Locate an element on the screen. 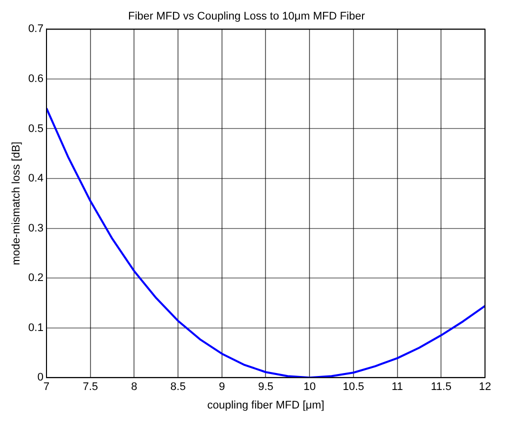 Image resolution: width=505 pixels, height=422 pixels. y-tick-label: 0.4 is located at coordinates (36, 178).